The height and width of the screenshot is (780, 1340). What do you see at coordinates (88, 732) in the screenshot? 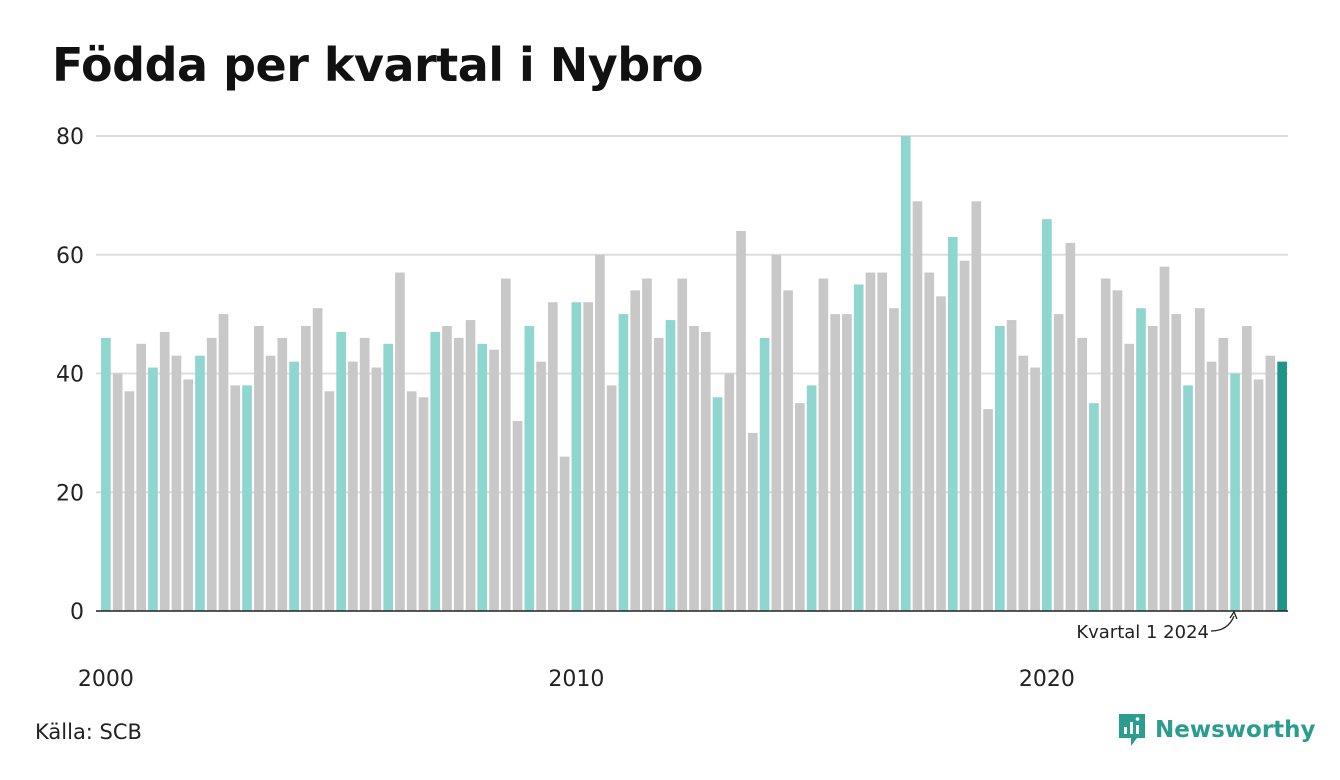
I see `source-note: Källa: SCB` at bounding box center [88, 732].